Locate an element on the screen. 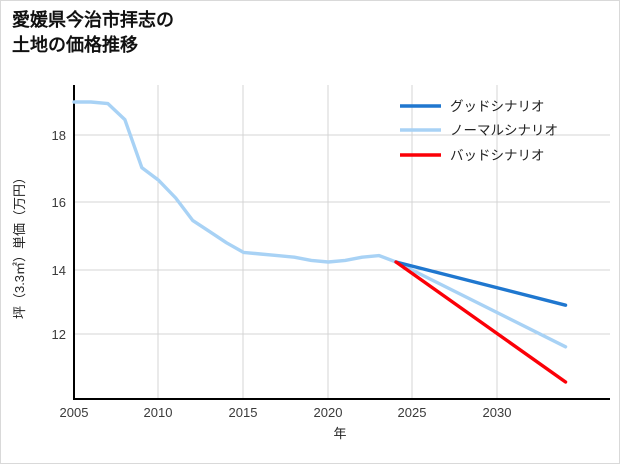 The width and height of the screenshot is (621, 465). x-tick-label-2005: 2005 is located at coordinates (74, 412).